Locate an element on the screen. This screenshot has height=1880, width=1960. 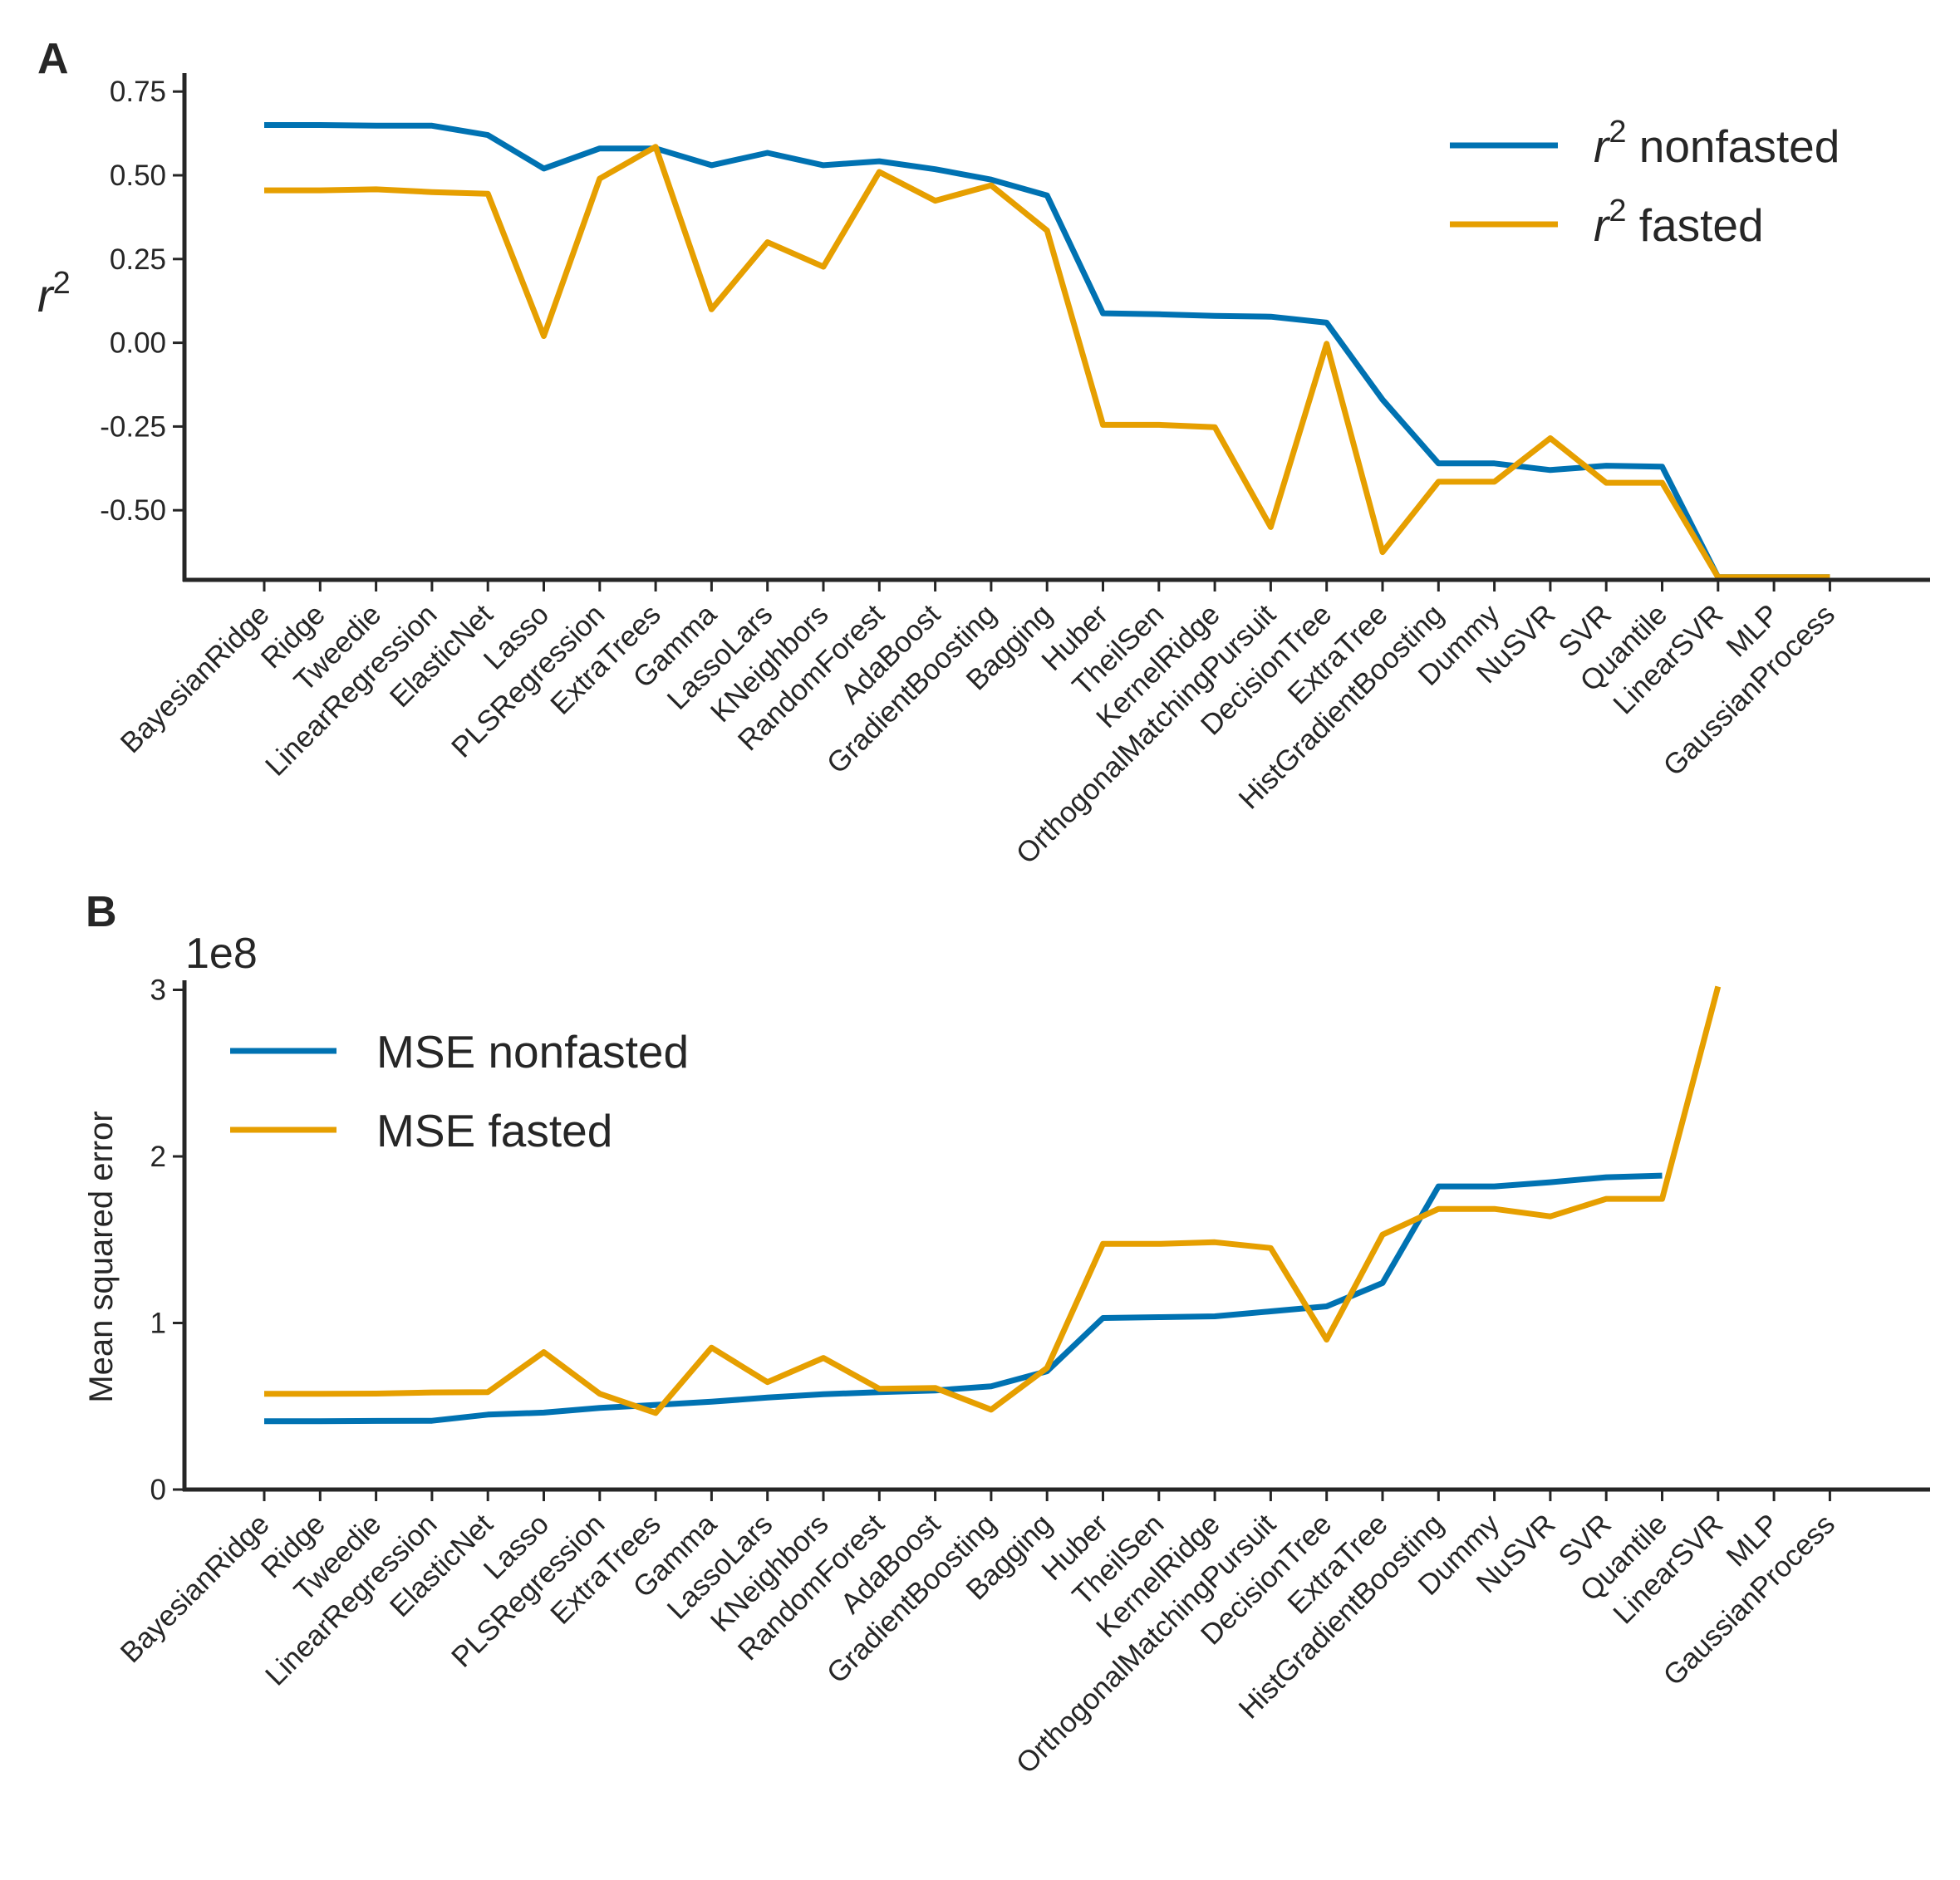
y-tick-label: -0.25 is located at coordinates (133, 427).